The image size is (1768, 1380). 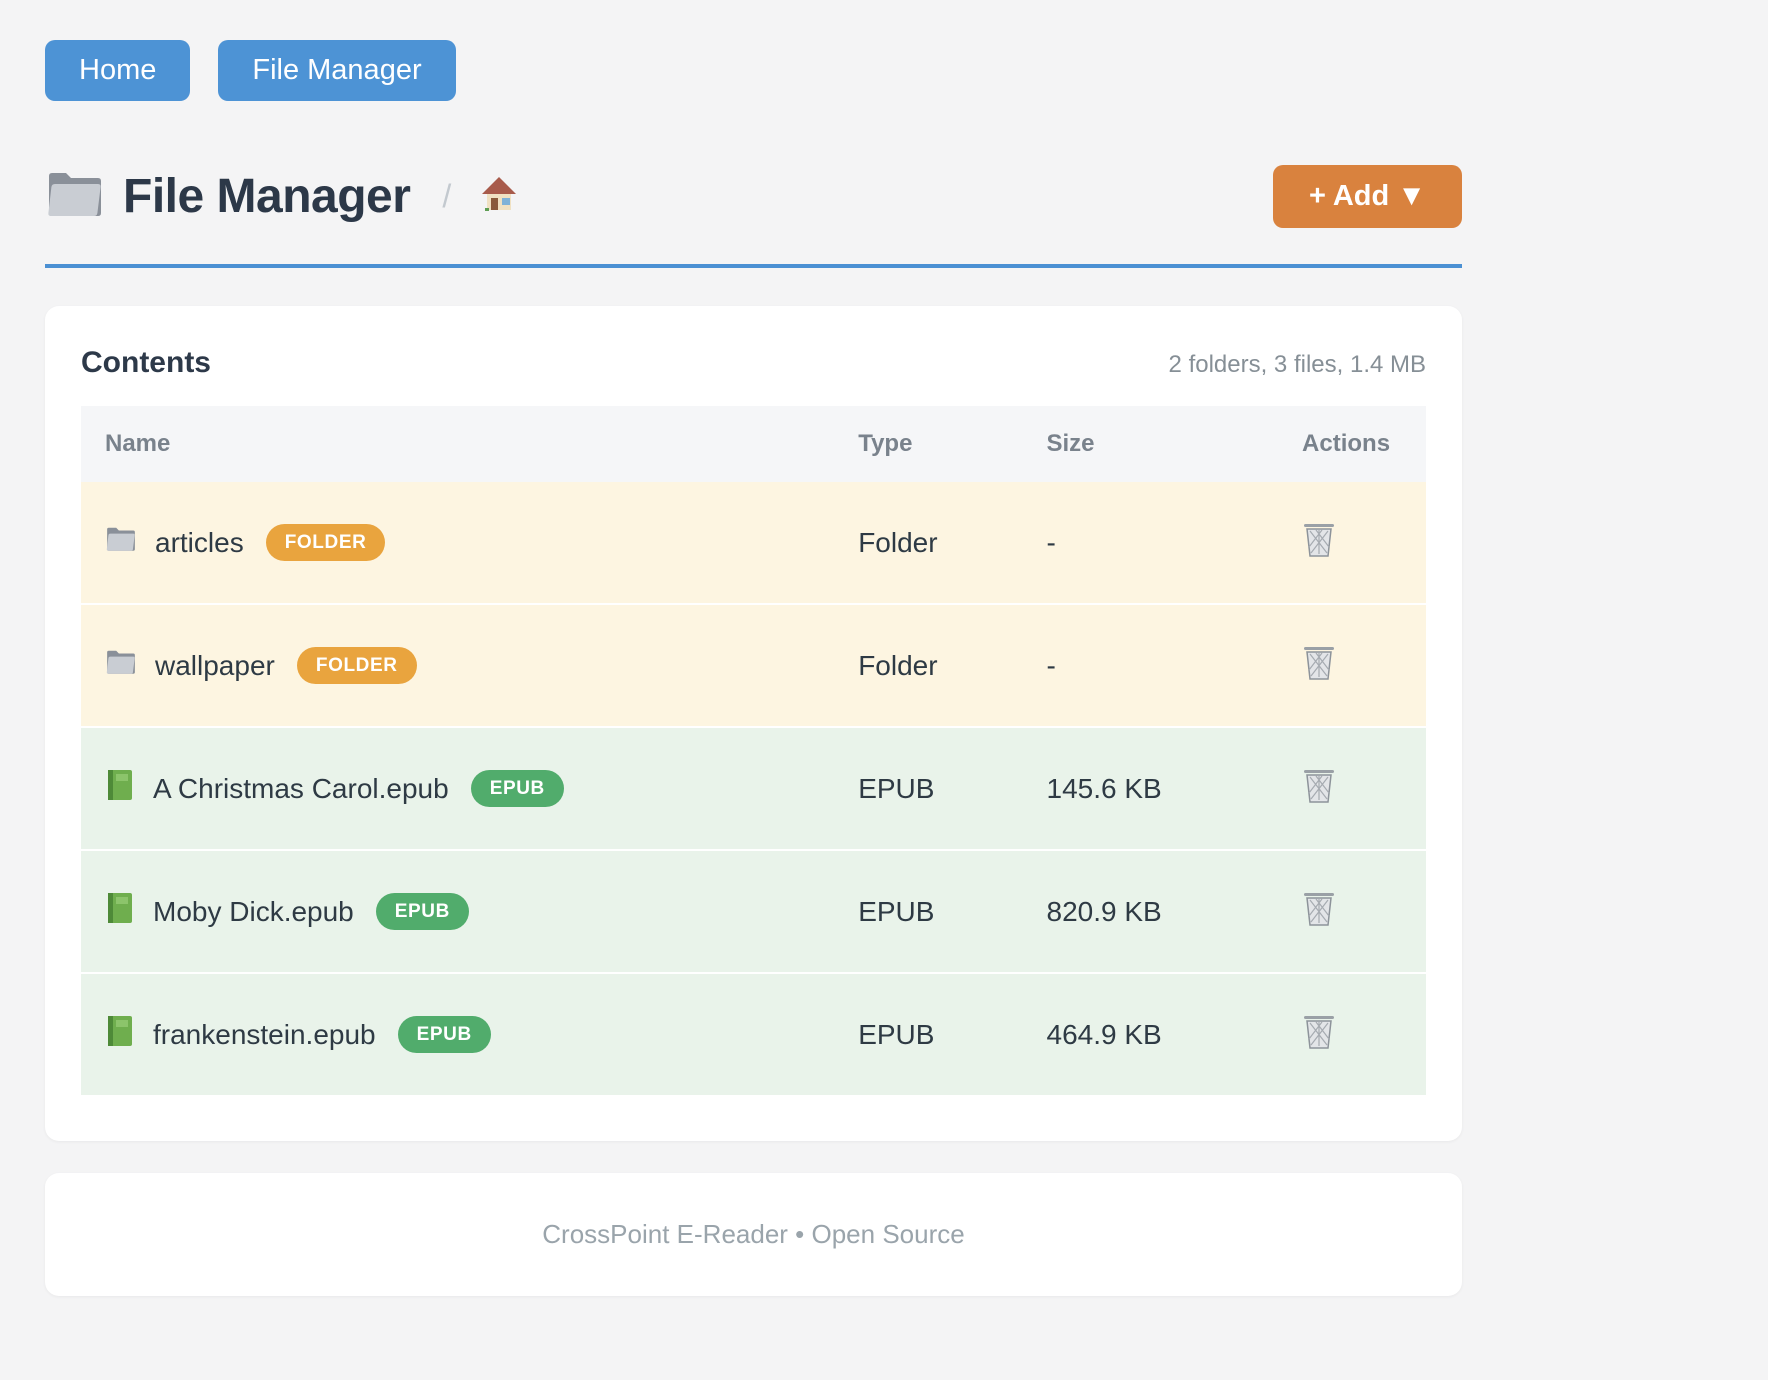 What do you see at coordinates (753, 363) in the screenshot?
I see `contents-card-header: Contents 2 folders, 3 files, 1.4 MB` at bounding box center [753, 363].